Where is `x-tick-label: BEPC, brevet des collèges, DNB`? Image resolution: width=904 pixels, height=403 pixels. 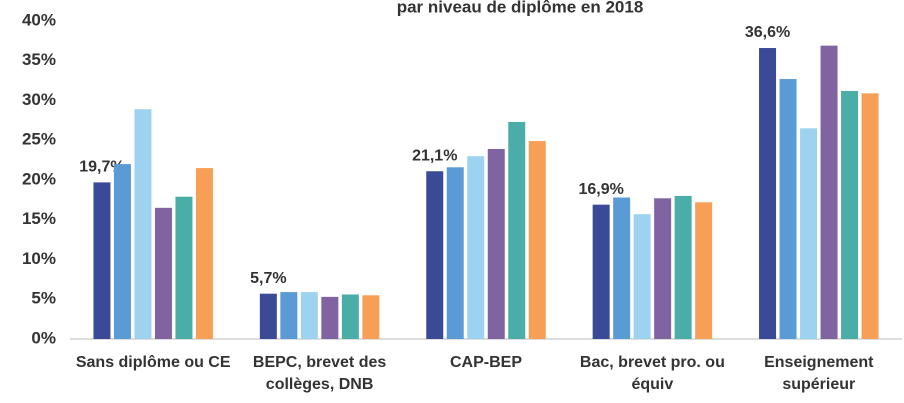 x-tick-label: BEPC, brevet des collèges, DNB is located at coordinates (319, 373).